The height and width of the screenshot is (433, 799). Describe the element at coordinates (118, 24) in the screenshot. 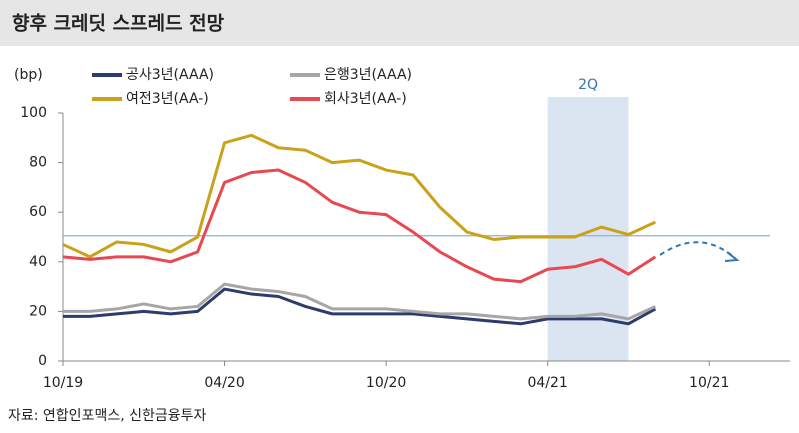

I see `chart-title: 향후 크레딧 스프레드 전망` at that location.